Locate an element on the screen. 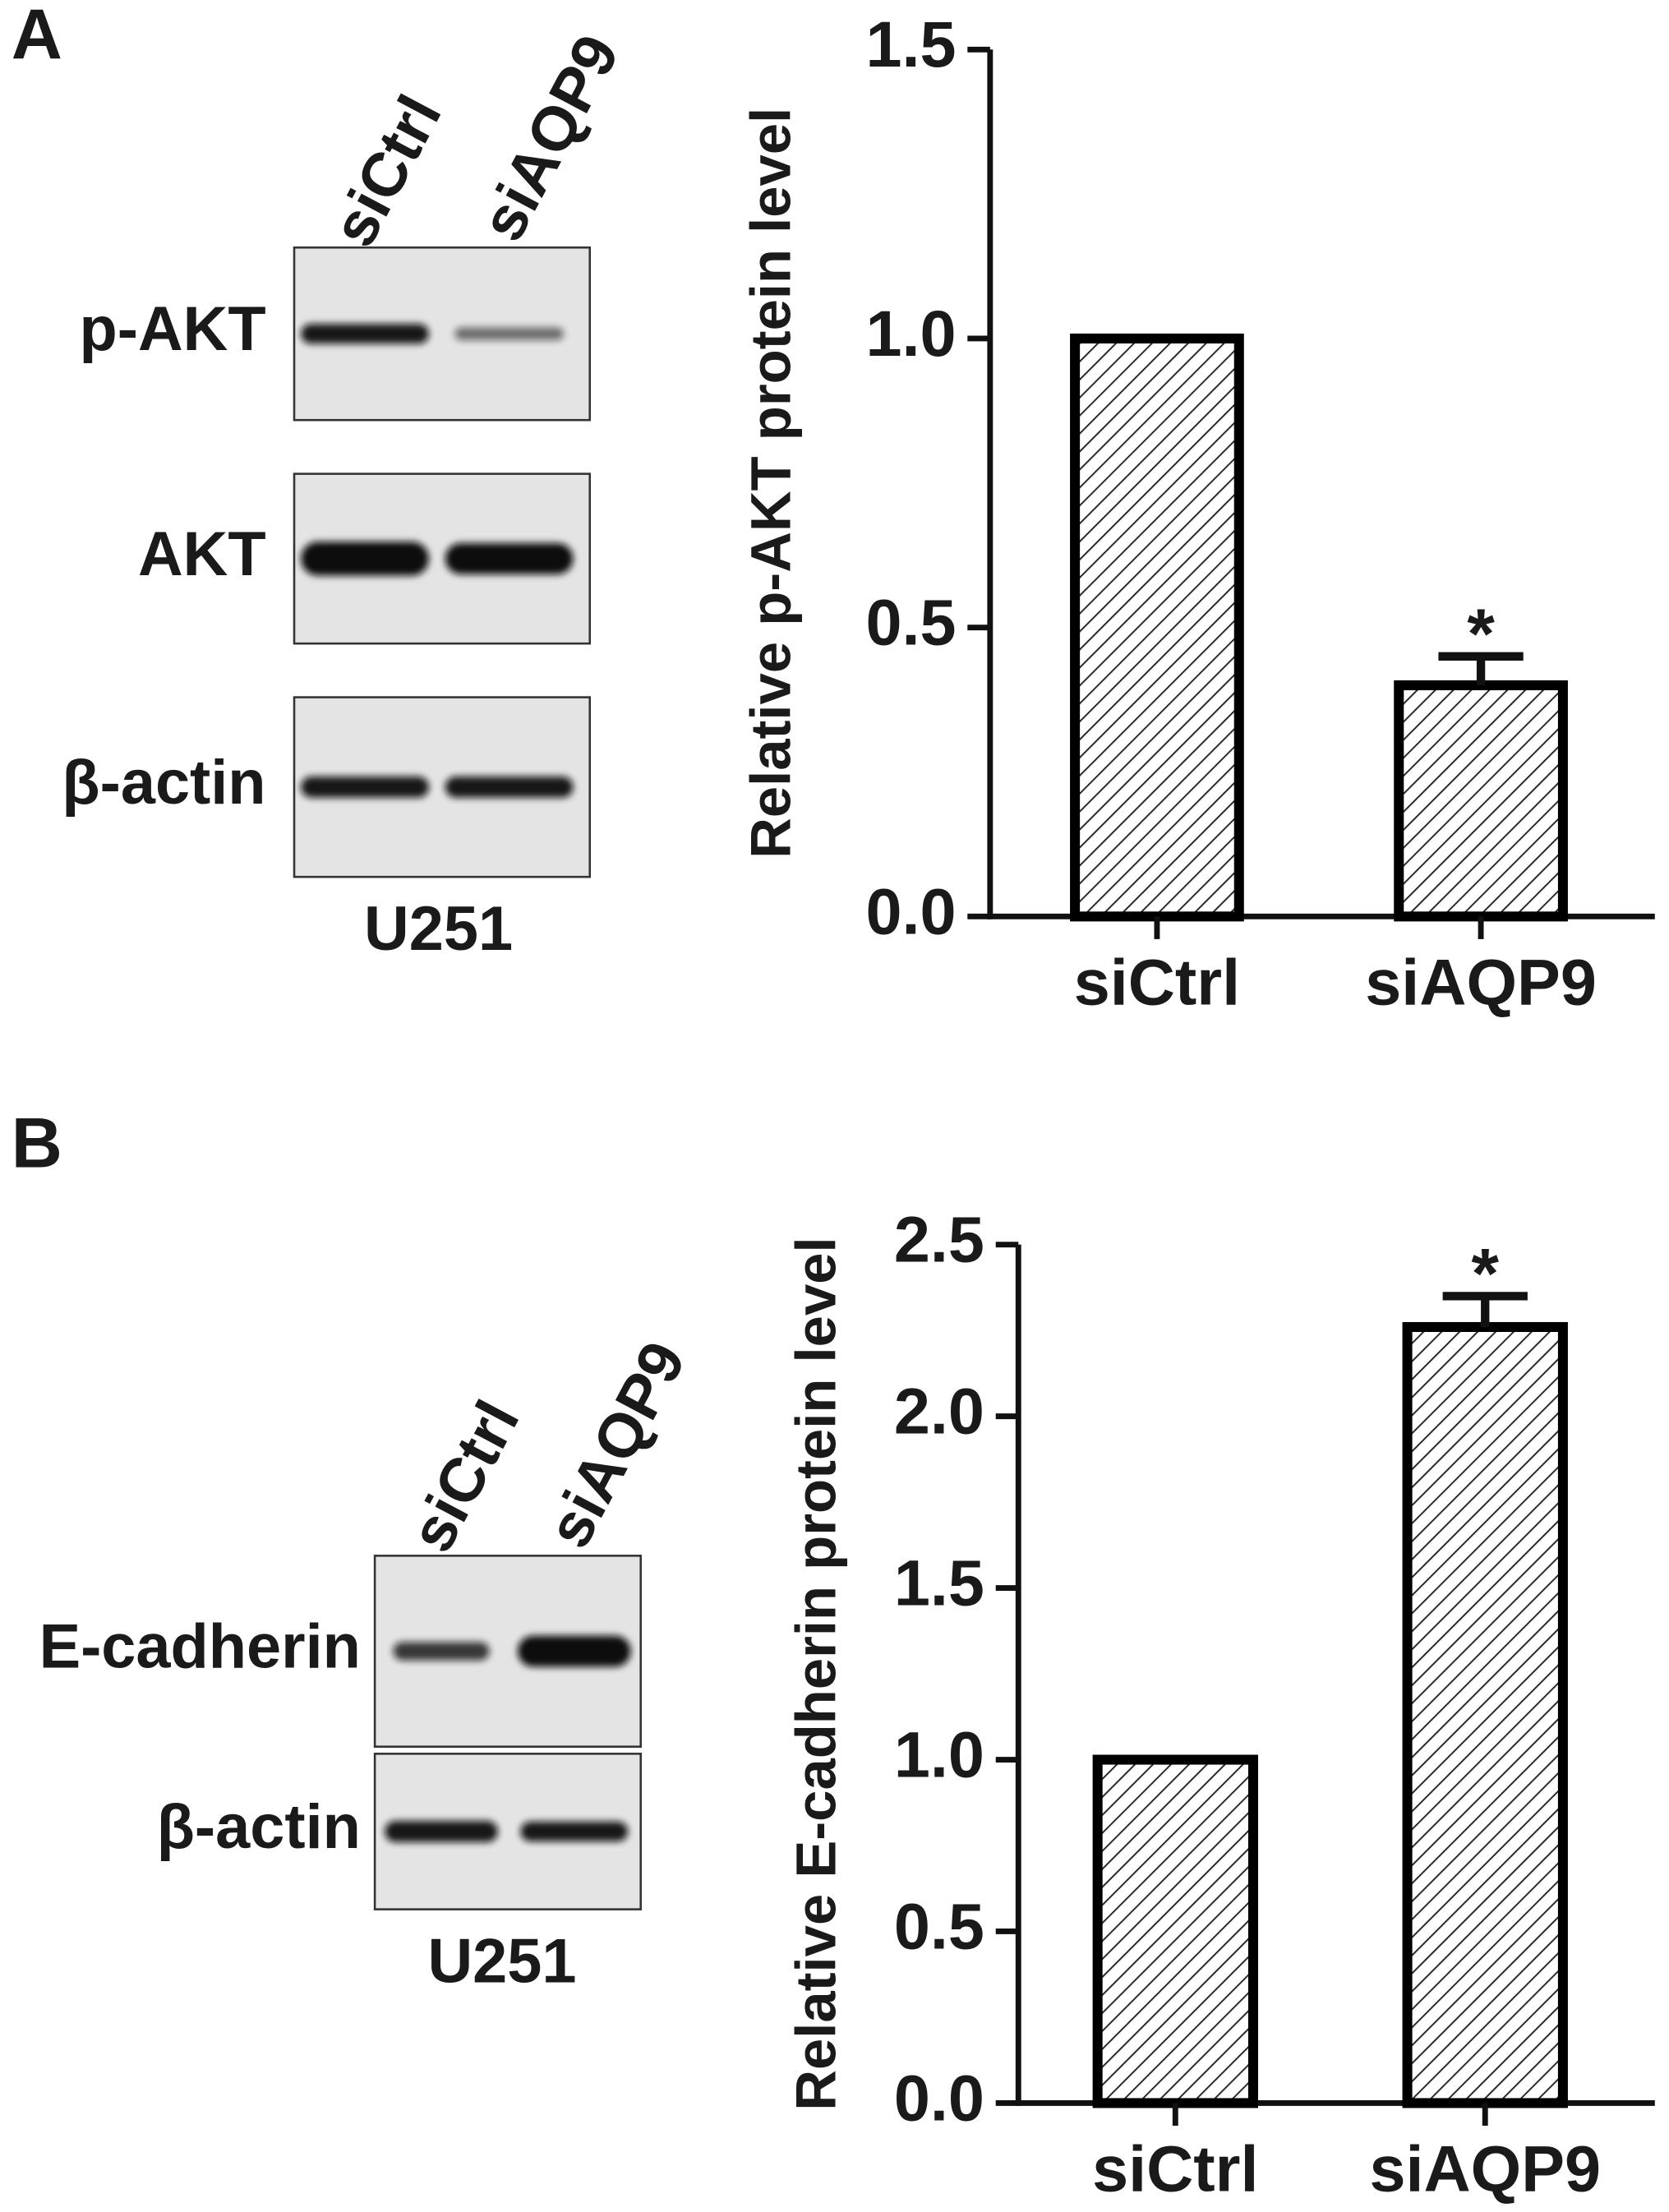 The image size is (1669, 2212). panel-letter: B is located at coordinates (37, 1143).